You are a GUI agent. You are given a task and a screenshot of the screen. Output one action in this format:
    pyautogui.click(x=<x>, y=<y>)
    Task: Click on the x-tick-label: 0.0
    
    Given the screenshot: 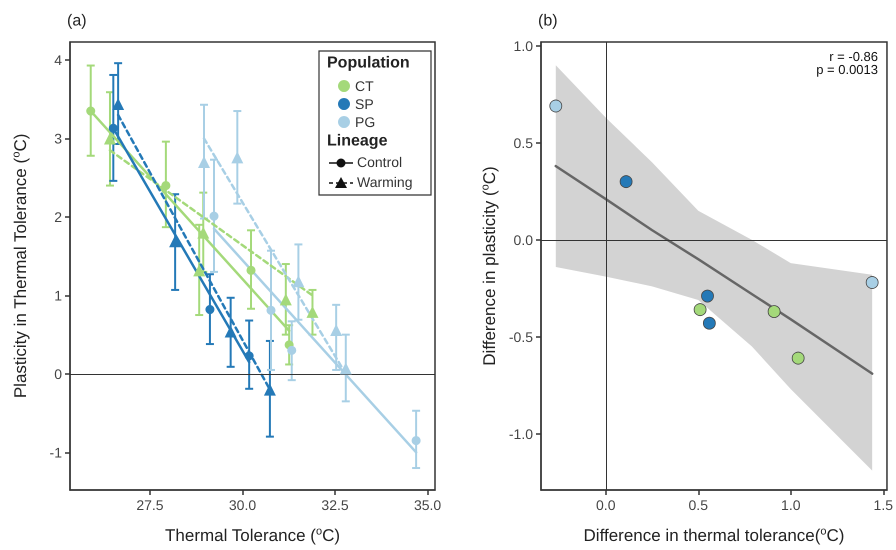 What is the action you would take?
    pyautogui.click(x=606, y=505)
    